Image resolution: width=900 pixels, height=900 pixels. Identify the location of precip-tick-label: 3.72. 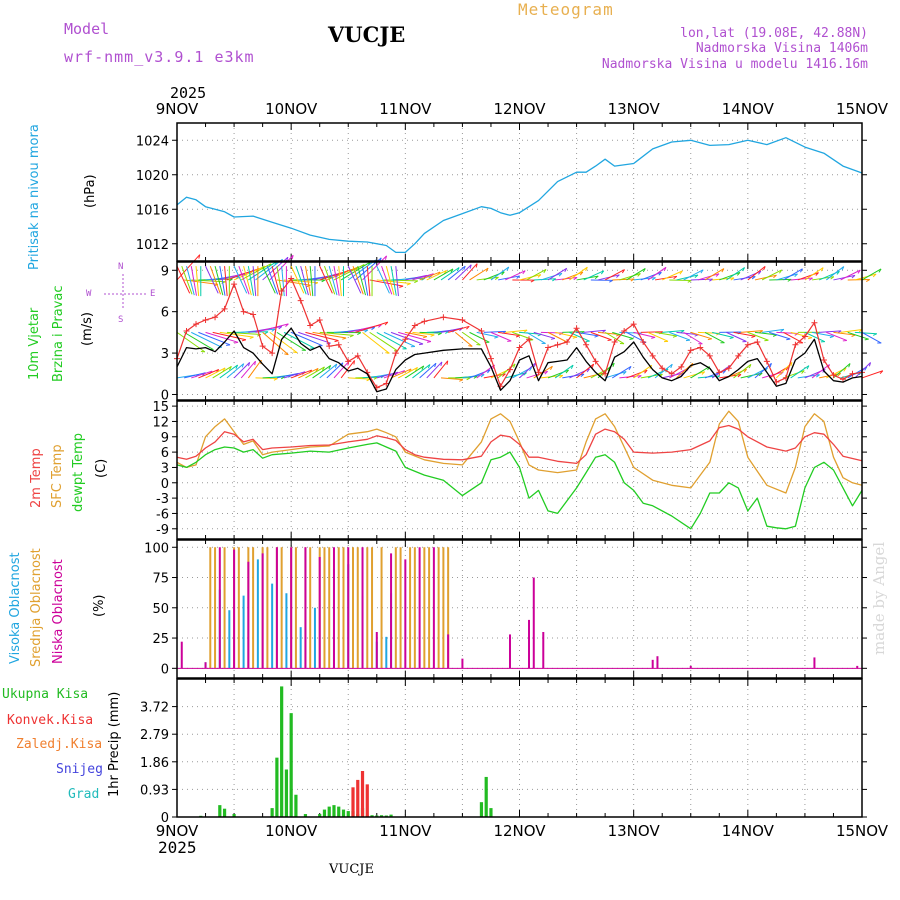
(154, 708).